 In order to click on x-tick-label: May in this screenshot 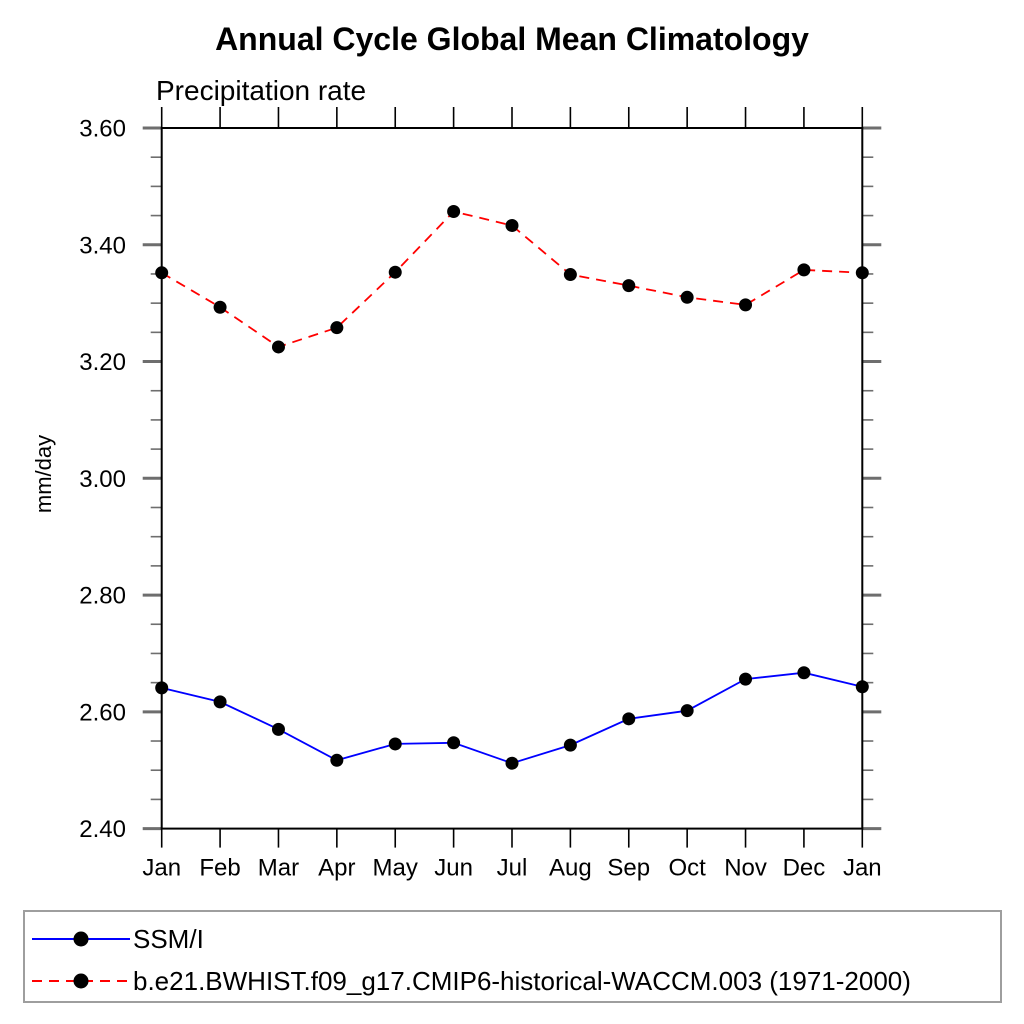, I will do `click(395, 868)`.